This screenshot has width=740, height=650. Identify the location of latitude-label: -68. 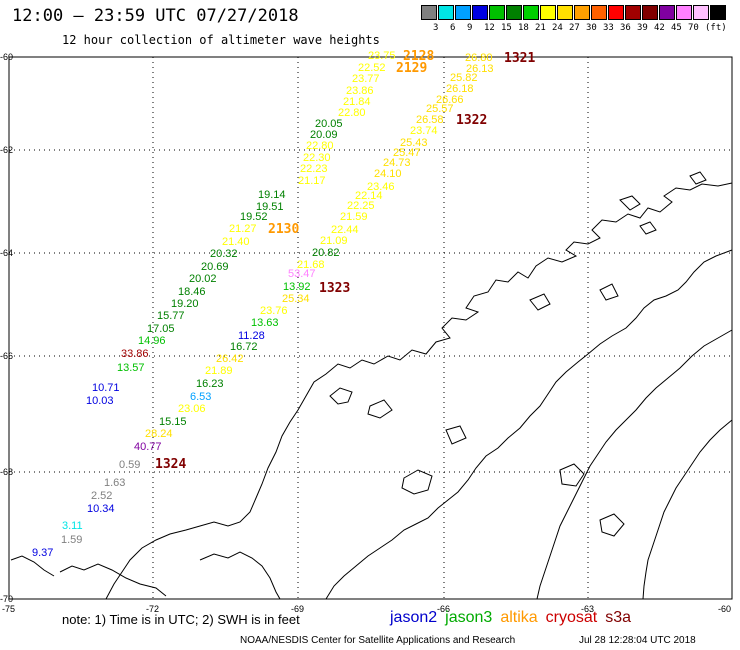
(6, 472).